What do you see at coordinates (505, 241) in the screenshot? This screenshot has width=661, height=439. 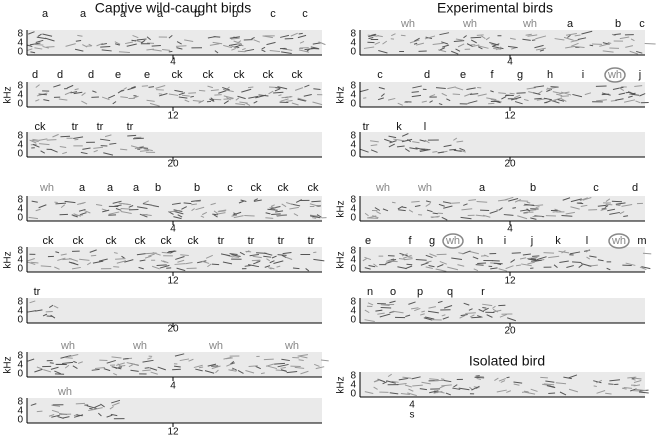 I see `syllable-label: i` at bounding box center [505, 241].